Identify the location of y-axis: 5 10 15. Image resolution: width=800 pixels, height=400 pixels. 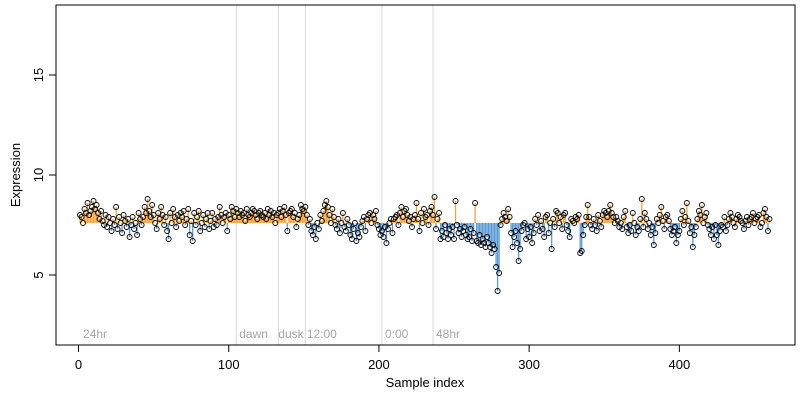
(44, 173).